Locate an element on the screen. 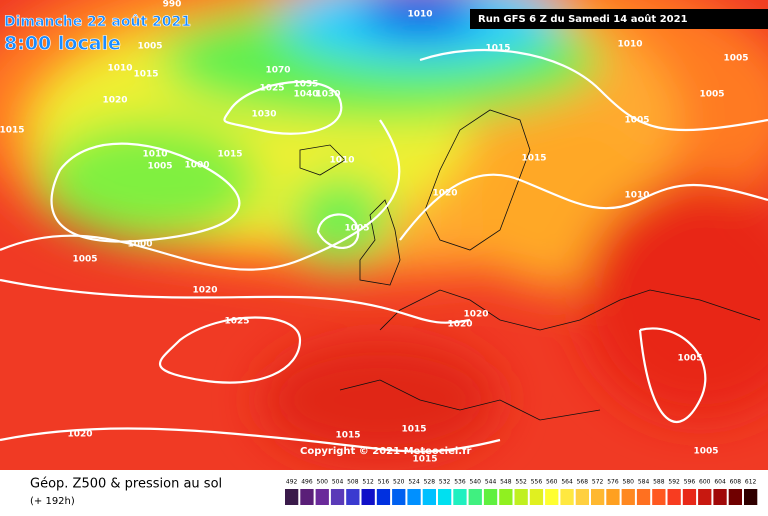  scale-label: 600 is located at coordinates (705, 482).